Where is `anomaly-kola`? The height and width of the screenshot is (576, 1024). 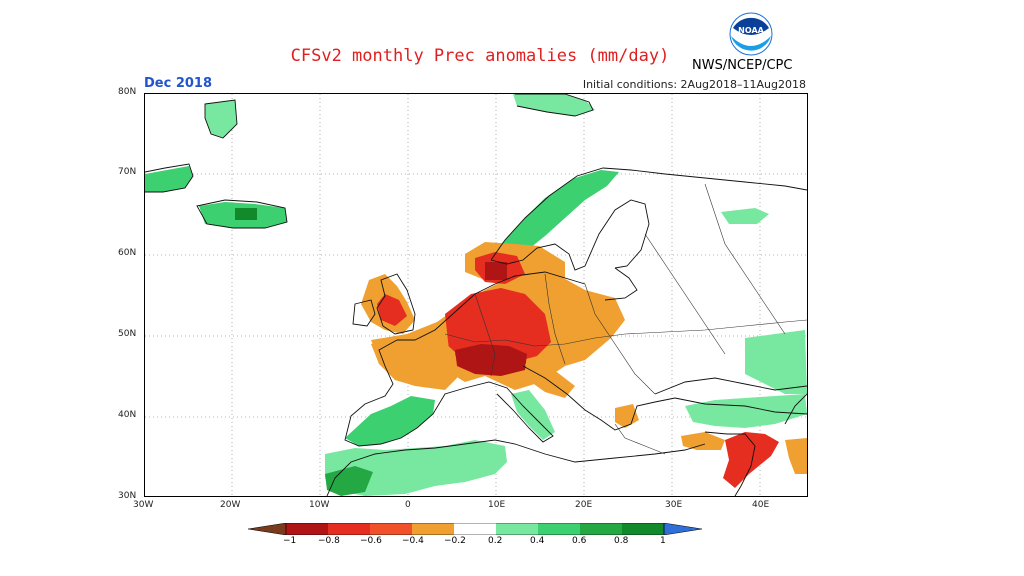 anomaly-kola is located at coordinates (745, 216).